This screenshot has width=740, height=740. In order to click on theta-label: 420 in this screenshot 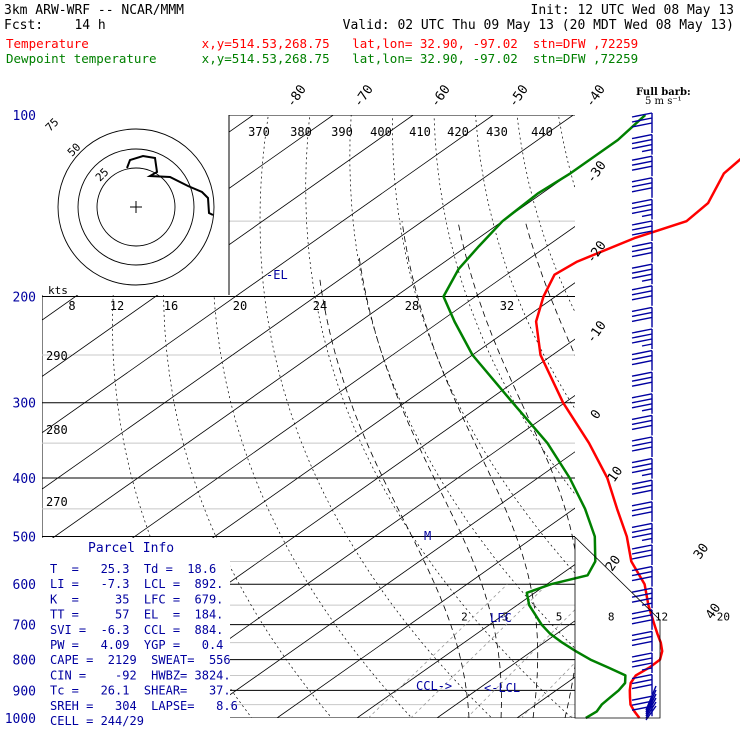, I will do `click(458, 132)`.